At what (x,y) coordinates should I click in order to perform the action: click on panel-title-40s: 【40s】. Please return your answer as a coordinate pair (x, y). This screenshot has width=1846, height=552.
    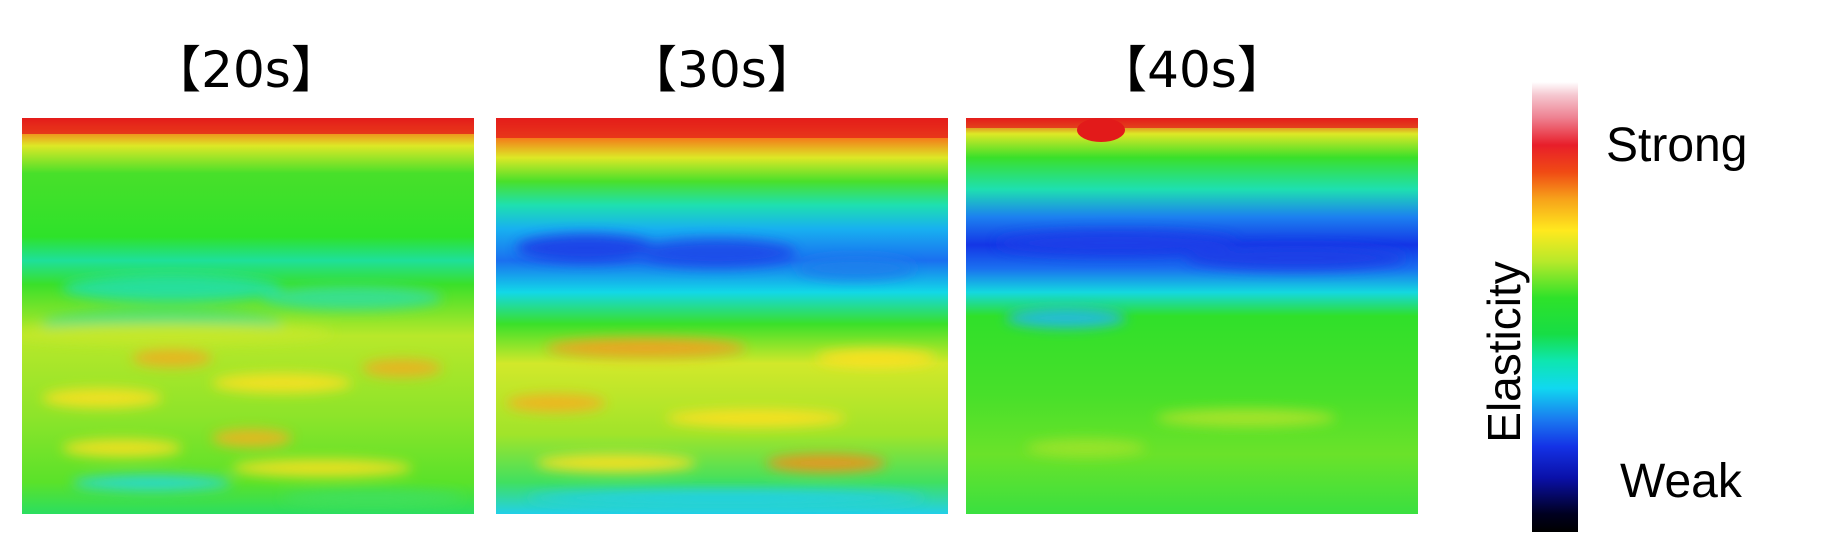
    Looking at the image, I should click on (1192, 70).